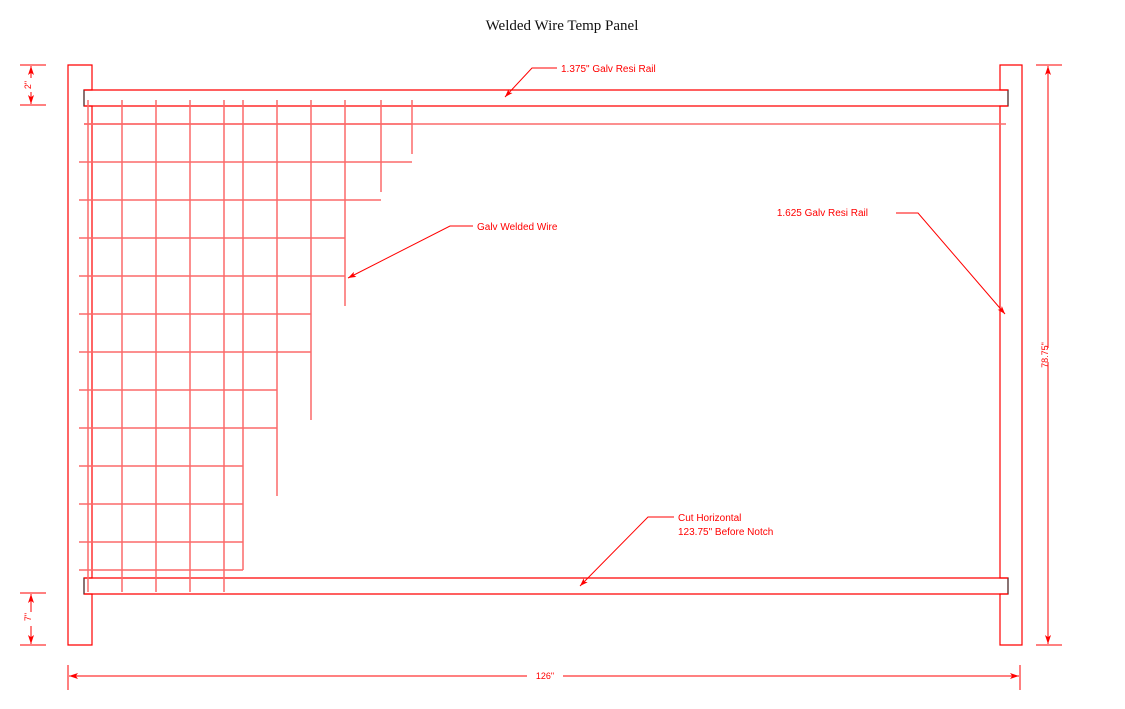  What do you see at coordinates (709, 518) in the screenshot?
I see `callout-label: Cut Horizontal` at bounding box center [709, 518].